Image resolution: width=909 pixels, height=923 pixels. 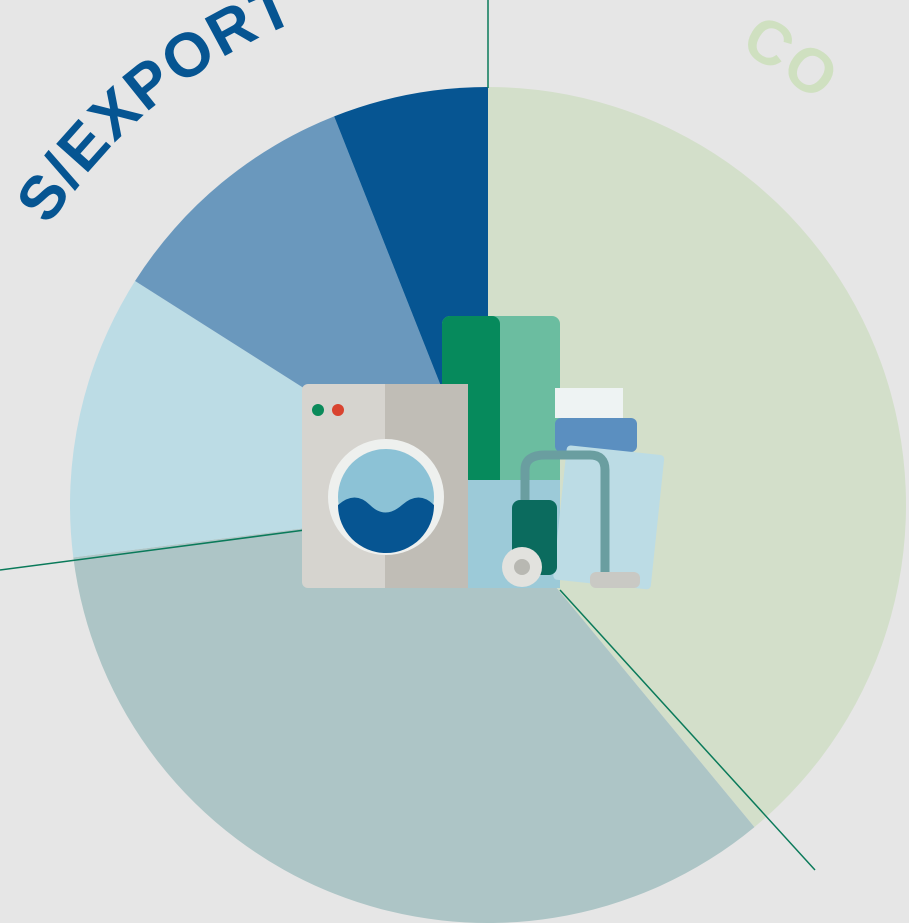 I want to click on appliances-illustration, so click(x=483, y=453).